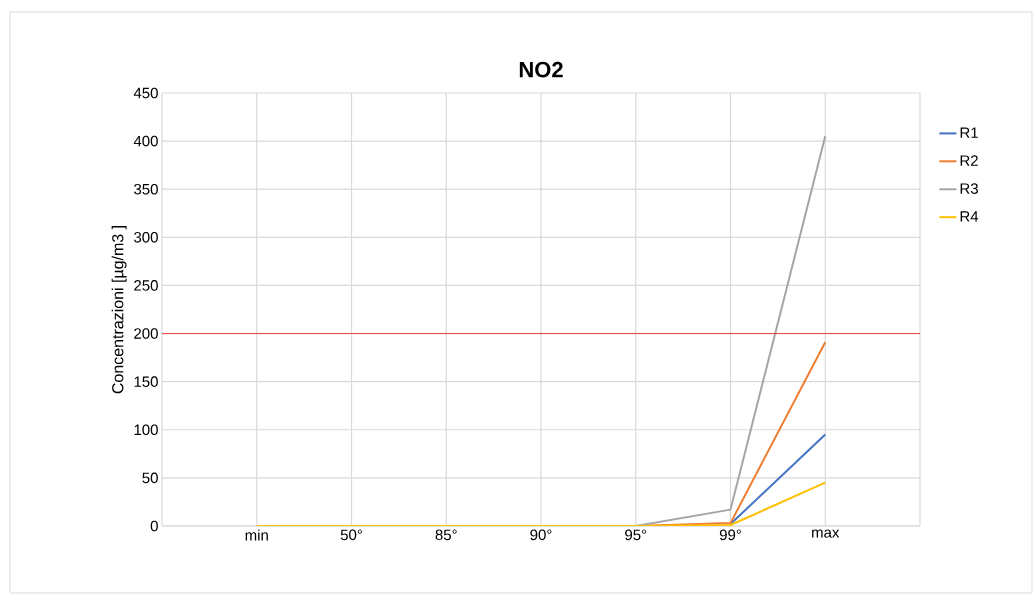  What do you see at coordinates (154, 526) in the screenshot?
I see `y-tick-label: 0` at bounding box center [154, 526].